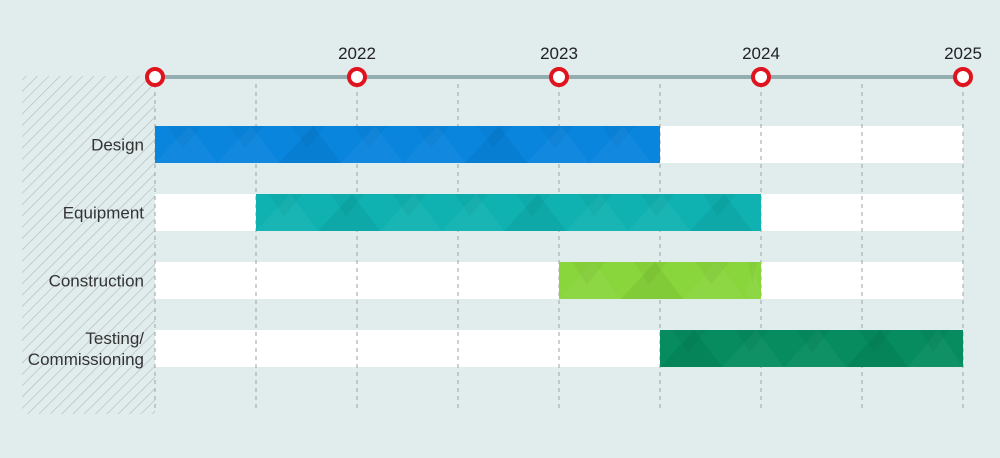  What do you see at coordinates (761, 53) in the screenshot?
I see `year-label: 2024` at bounding box center [761, 53].